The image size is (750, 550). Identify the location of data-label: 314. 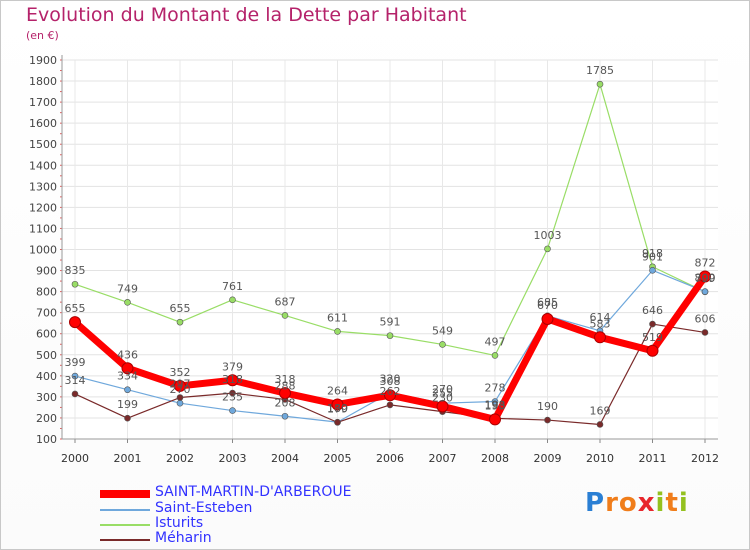
(75, 380).